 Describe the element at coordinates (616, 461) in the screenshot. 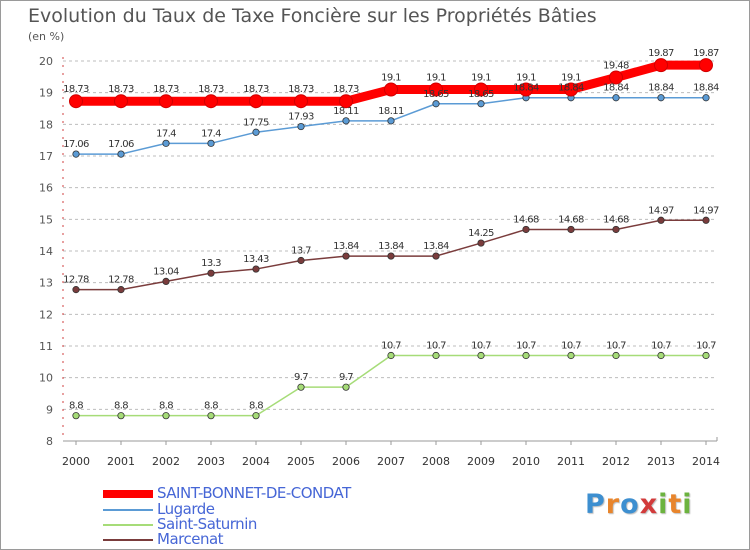

I see `x-tick-label: 2012` at that location.